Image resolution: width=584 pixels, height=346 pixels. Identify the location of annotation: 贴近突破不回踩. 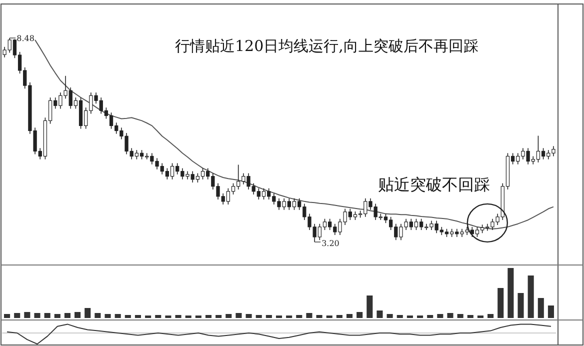
(434, 184).